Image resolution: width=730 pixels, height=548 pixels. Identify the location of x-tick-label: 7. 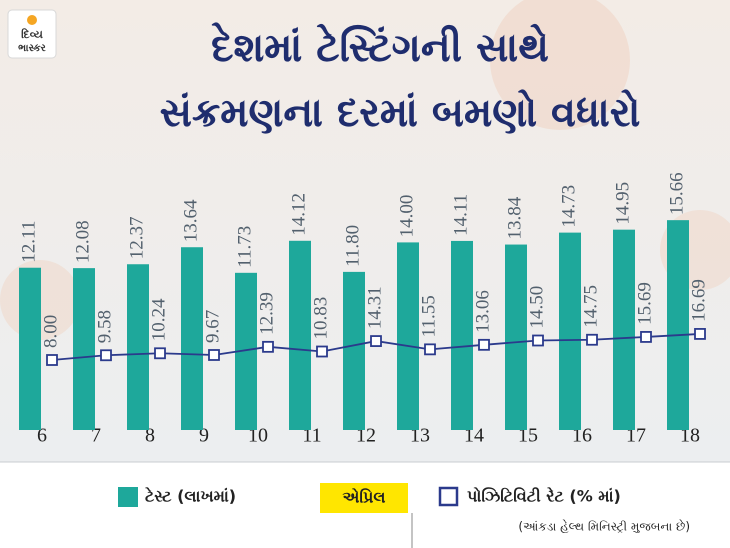
(96, 436).